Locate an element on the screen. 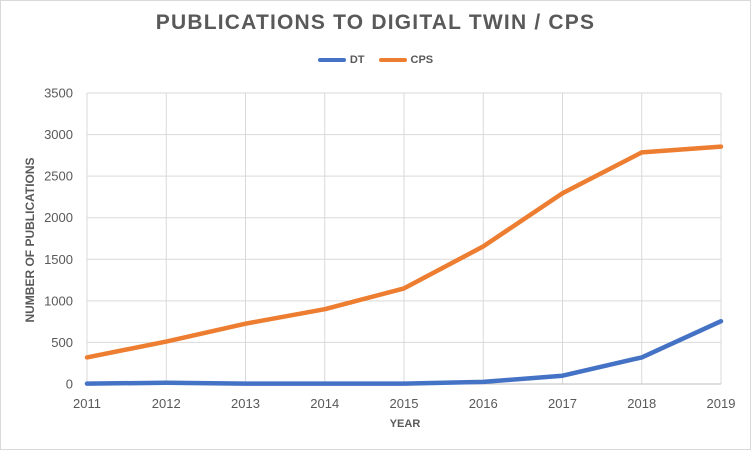 The height and width of the screenshot is (450, 751). y-tick-label: 2500 is located at coordinates (58, 176).